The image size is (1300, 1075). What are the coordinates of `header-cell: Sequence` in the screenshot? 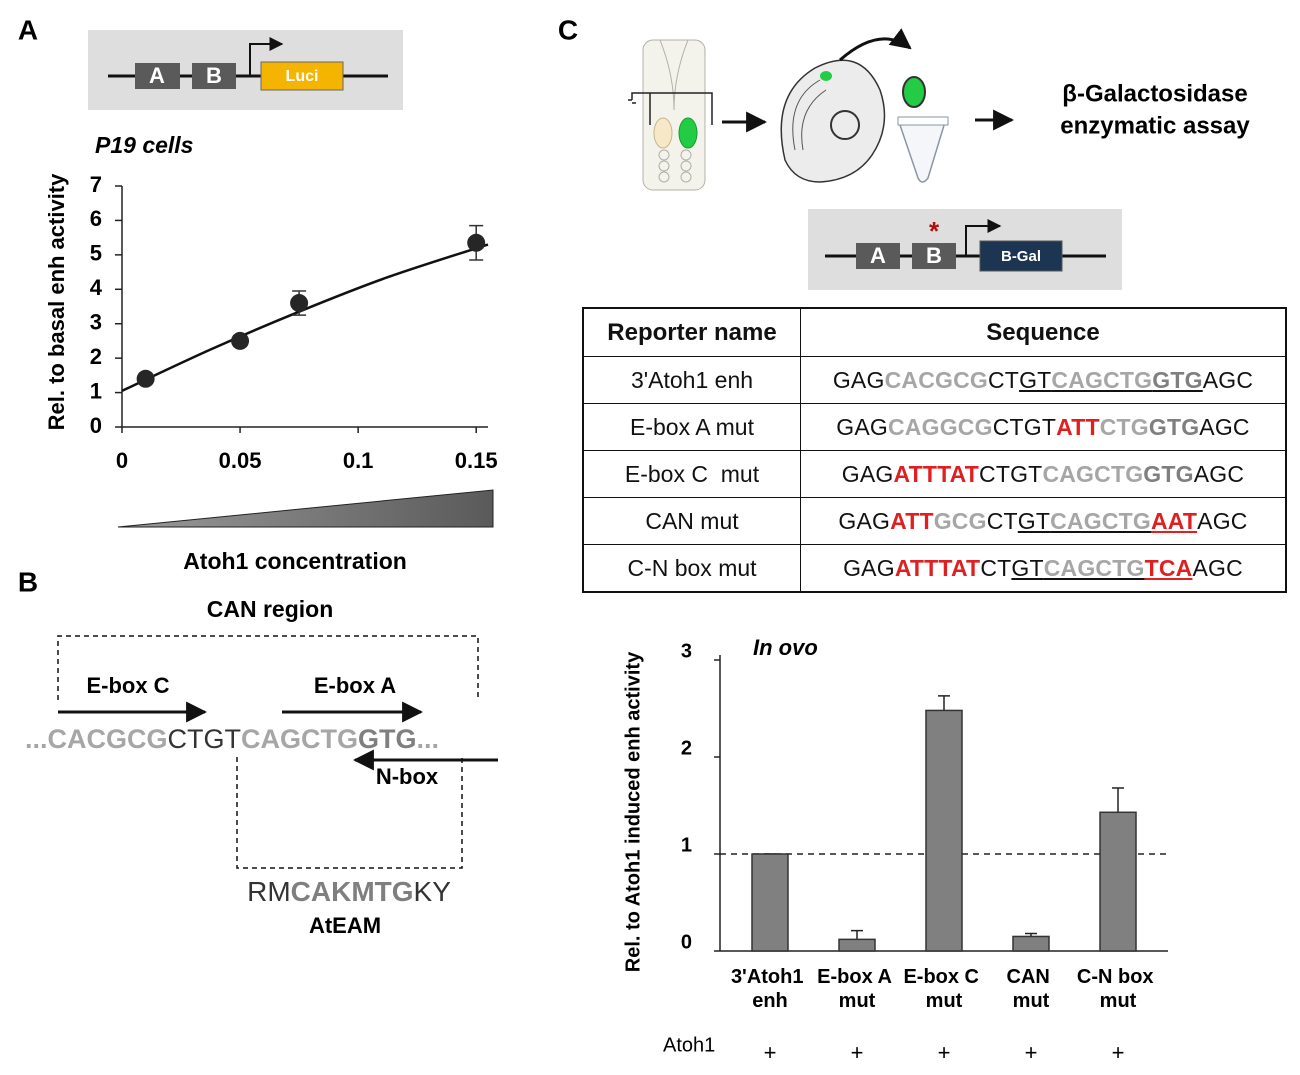 It's located at (1043, 332).